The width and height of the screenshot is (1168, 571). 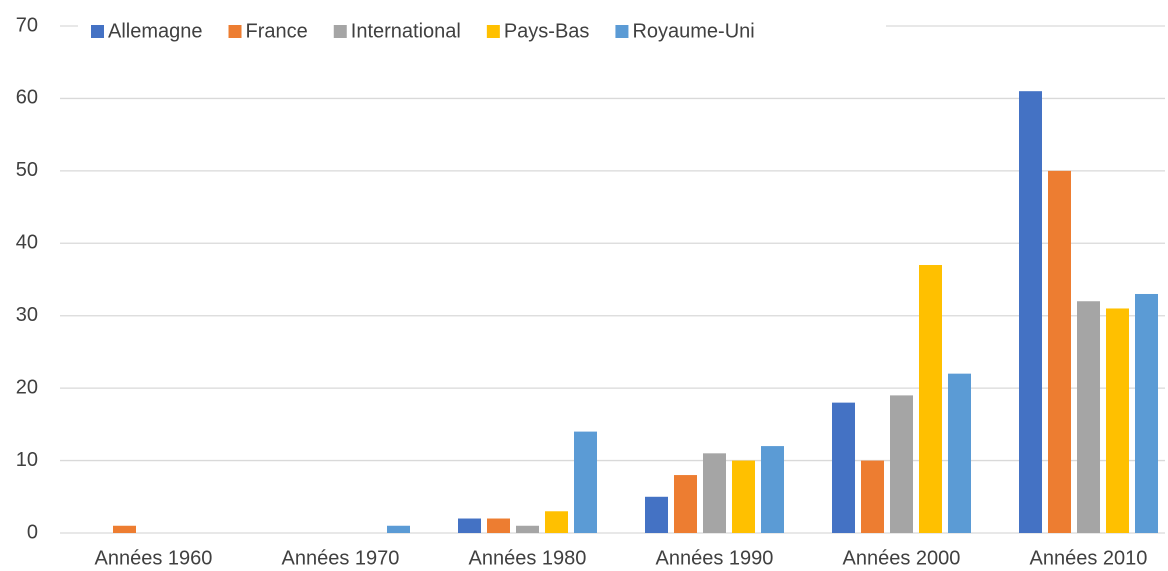 I want to click on legend-label: International, so click(x=406, y=31).